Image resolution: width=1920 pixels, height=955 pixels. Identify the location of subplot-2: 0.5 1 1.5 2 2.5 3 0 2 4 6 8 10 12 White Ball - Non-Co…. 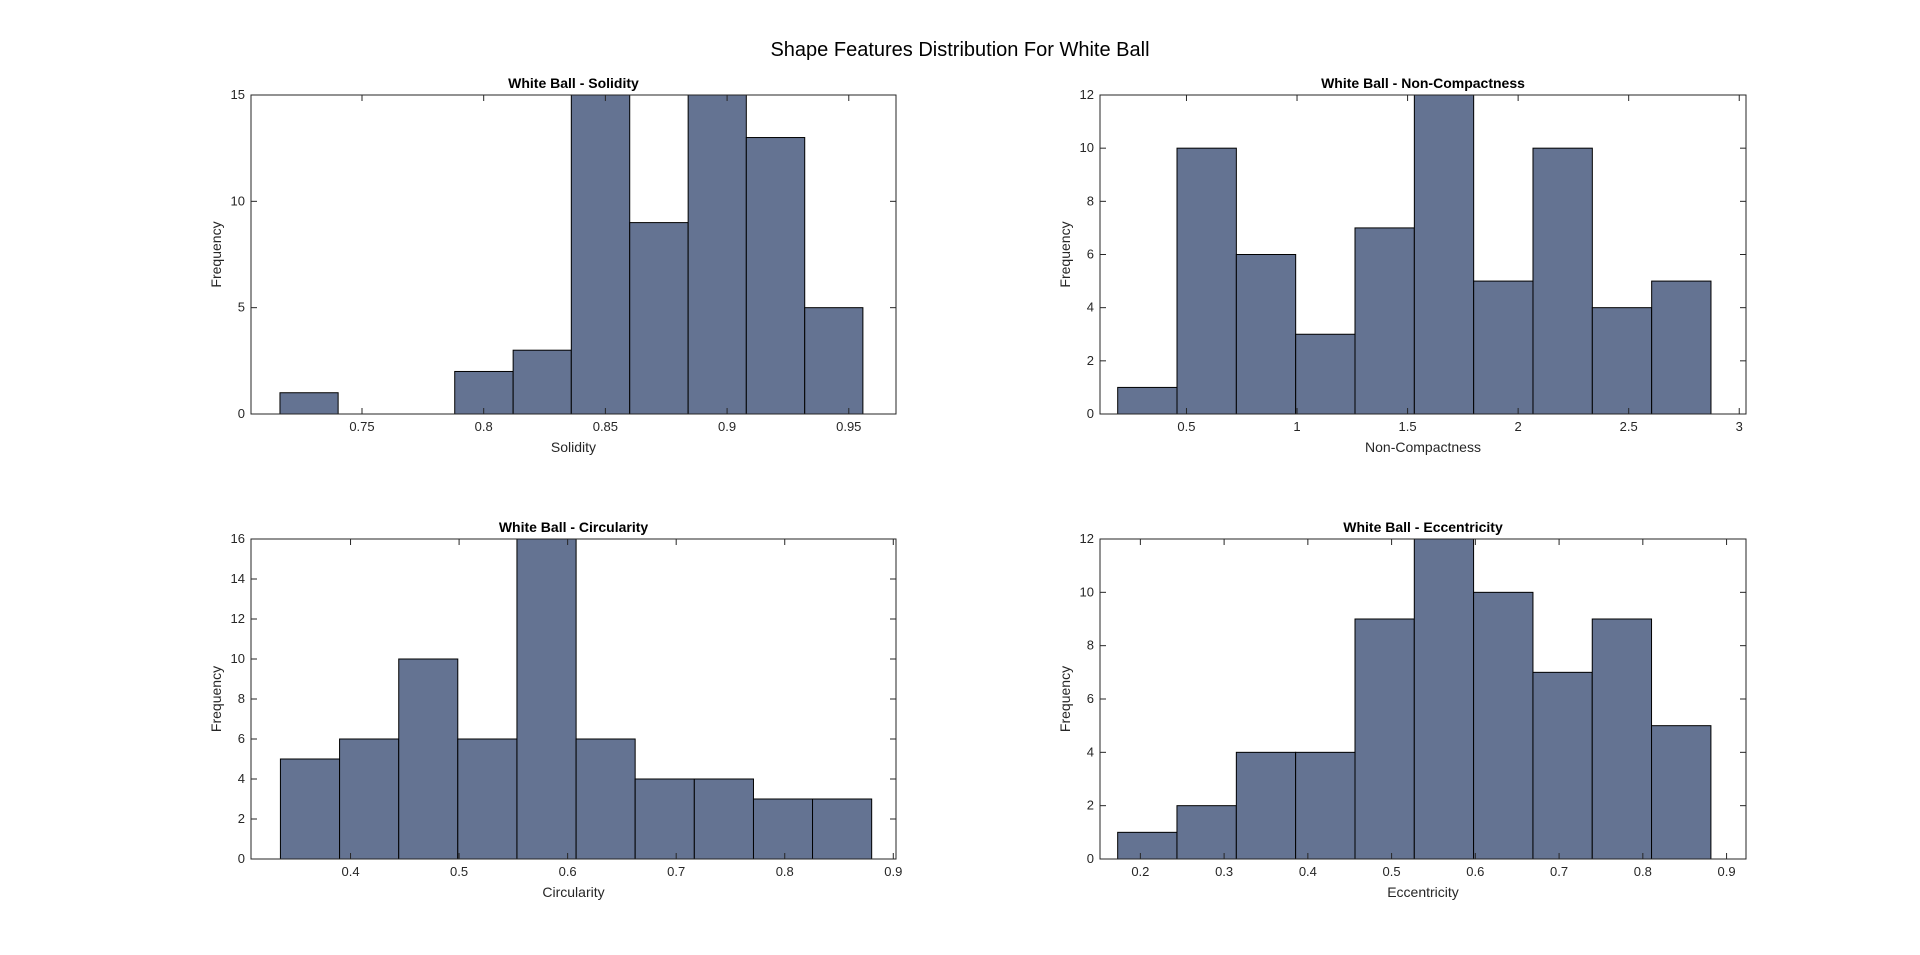
(1402, 265).